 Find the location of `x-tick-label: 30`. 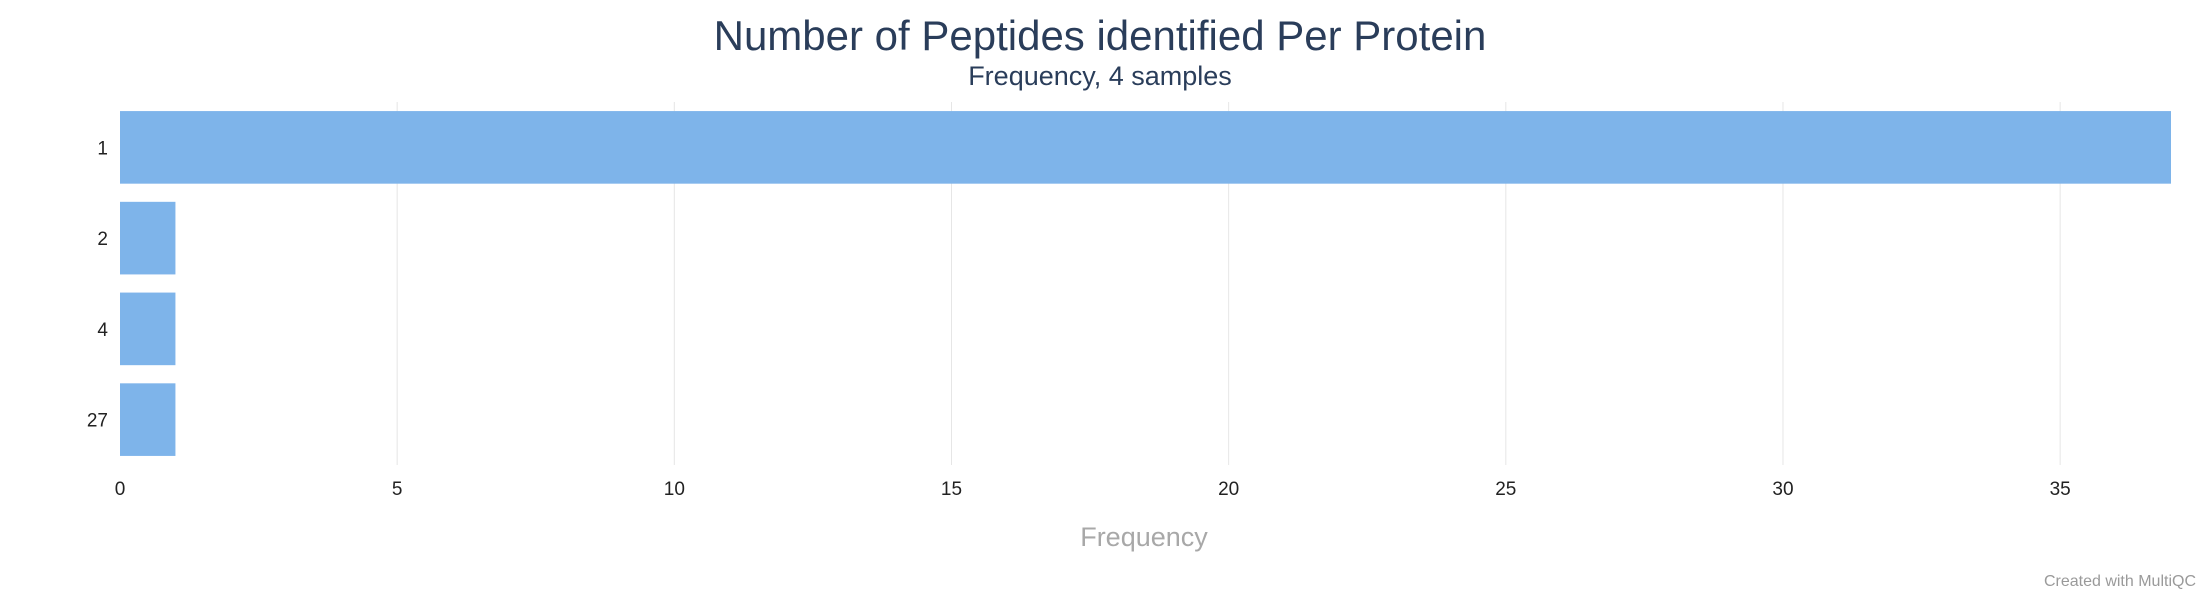

x-tick-label: 30 is located at coordinates (1782, 489).